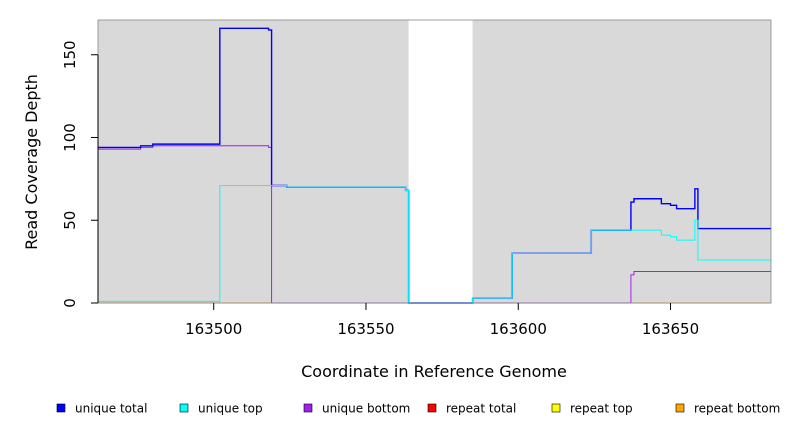 This screenshot has width=792, height=432. I want to click on x-tick-label-163500: 163500, so click(213, 329).